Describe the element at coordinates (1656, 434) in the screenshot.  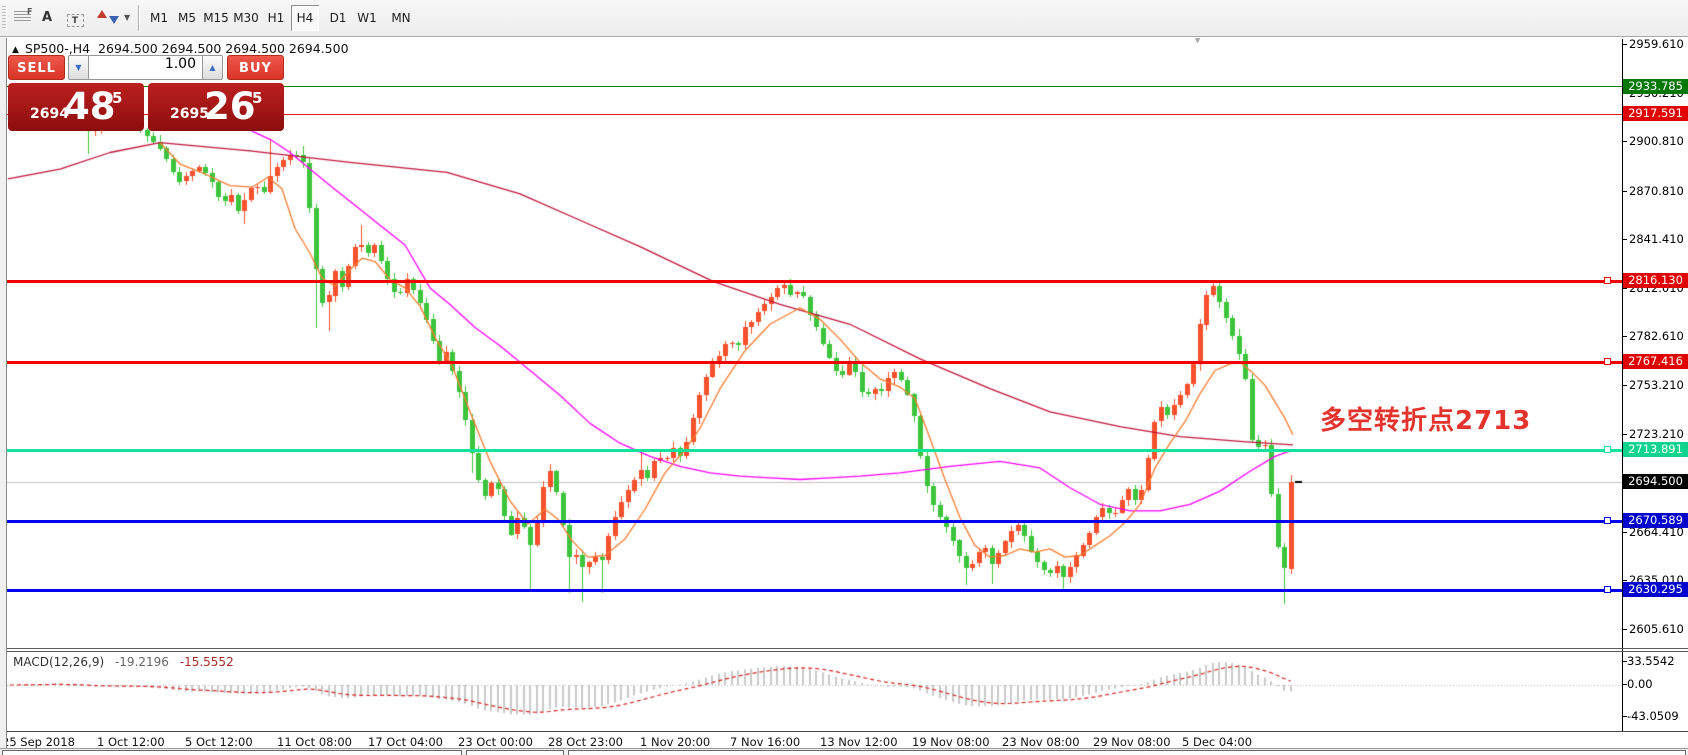
I see `price-tick-label: 2723.210` at that location.